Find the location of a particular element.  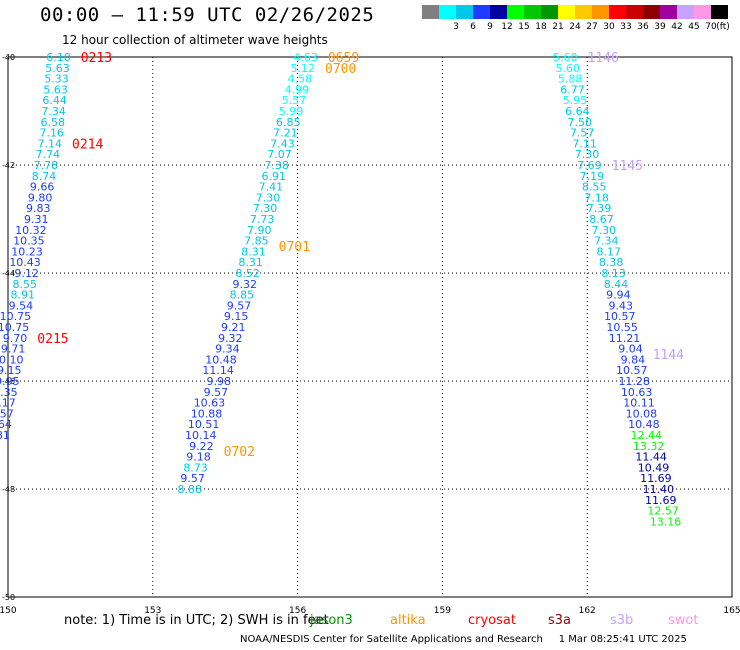

wave-height-value: 5.12 is located at coordinates (302, 68).